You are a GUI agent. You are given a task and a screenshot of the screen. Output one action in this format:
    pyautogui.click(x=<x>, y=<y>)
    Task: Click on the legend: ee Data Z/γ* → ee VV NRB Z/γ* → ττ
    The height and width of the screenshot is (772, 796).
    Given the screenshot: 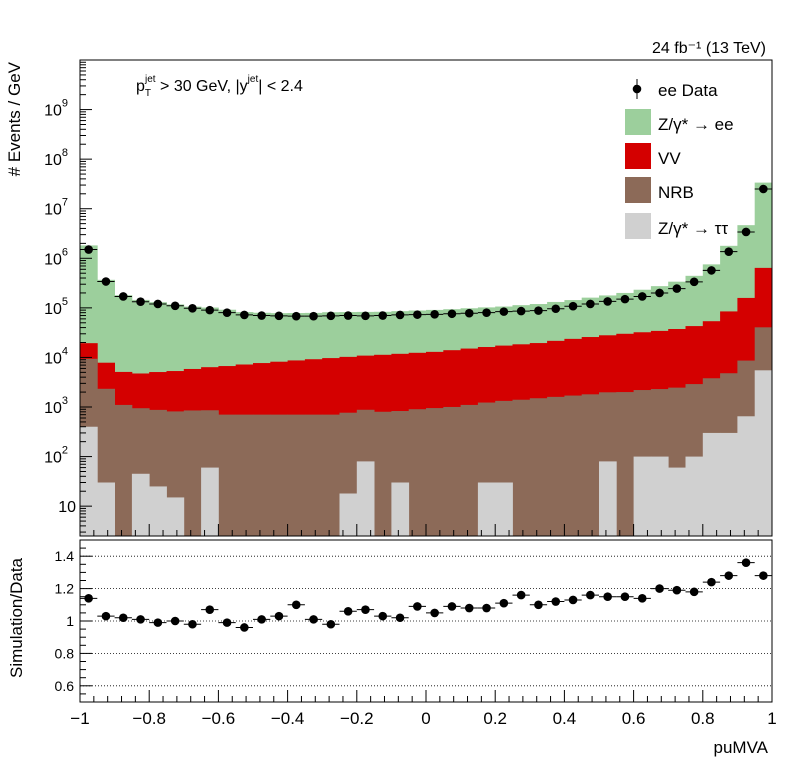 What is the action you would take?
    pyautogui.click(x=679, y=159)
    